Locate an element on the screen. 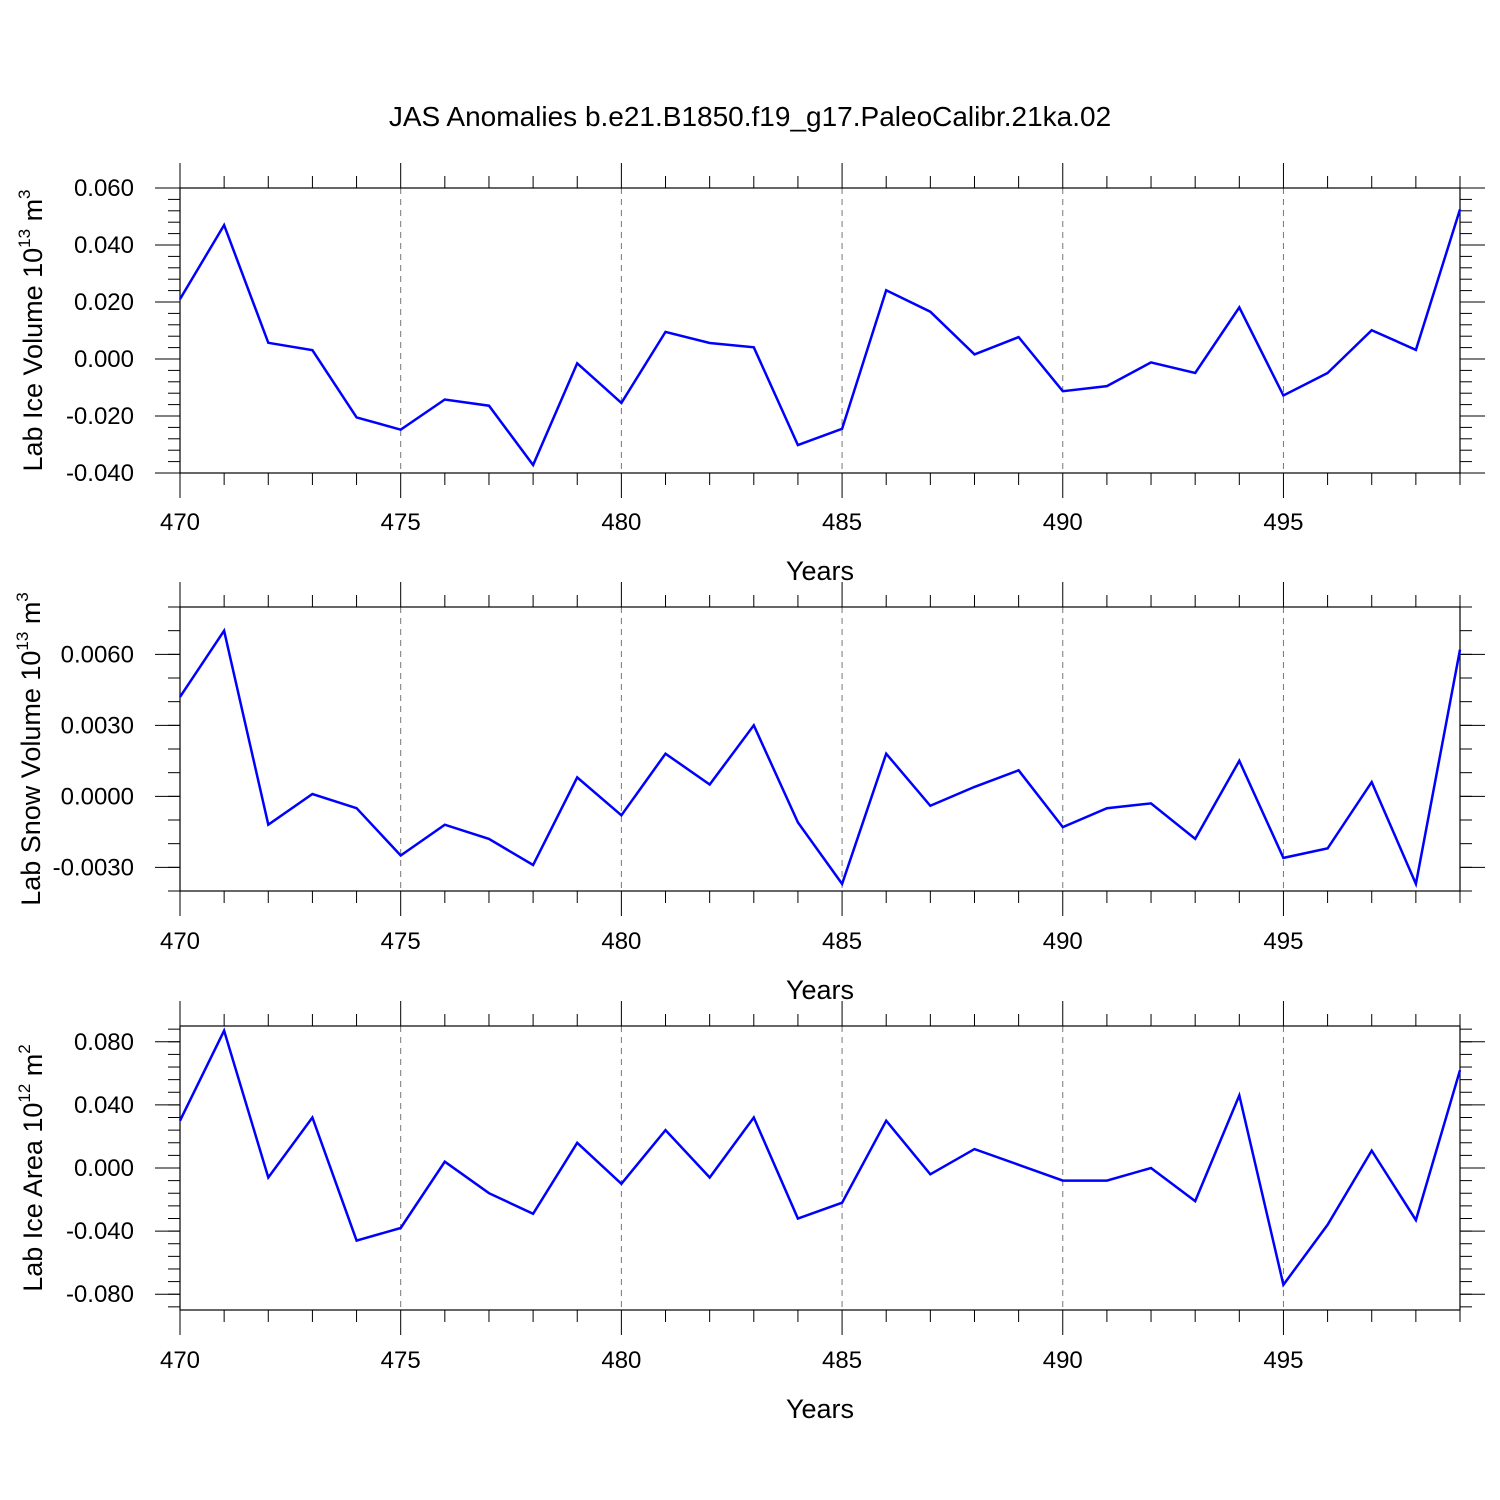  y-tick-label: 0.080 is located at coordinates (104, 1042).